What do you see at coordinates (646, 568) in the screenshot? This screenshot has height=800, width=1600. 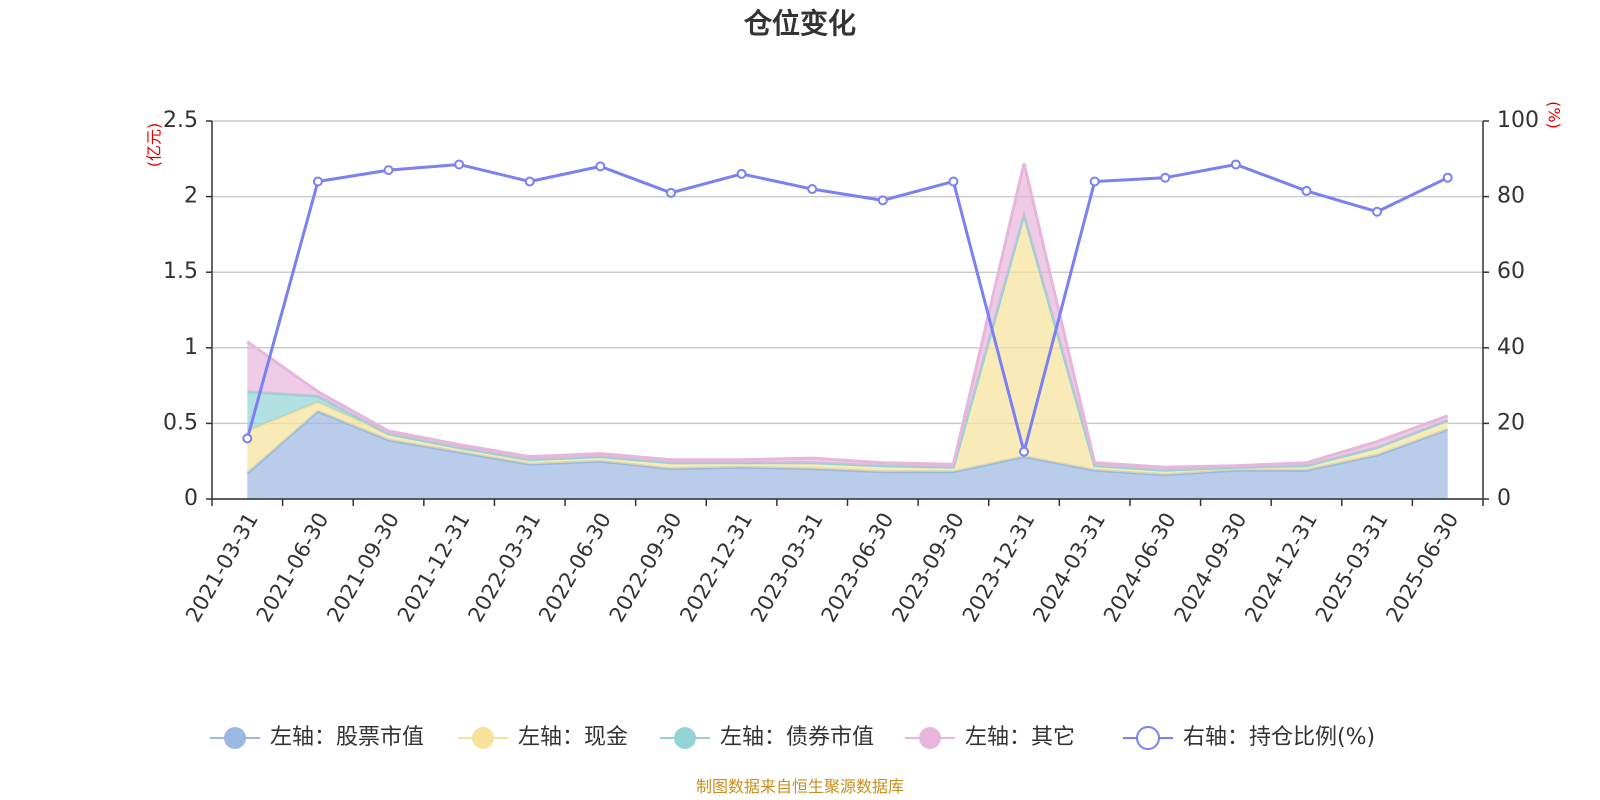 I see `x-tick-label: 2022-09-30` at bounding box center [646, 568].